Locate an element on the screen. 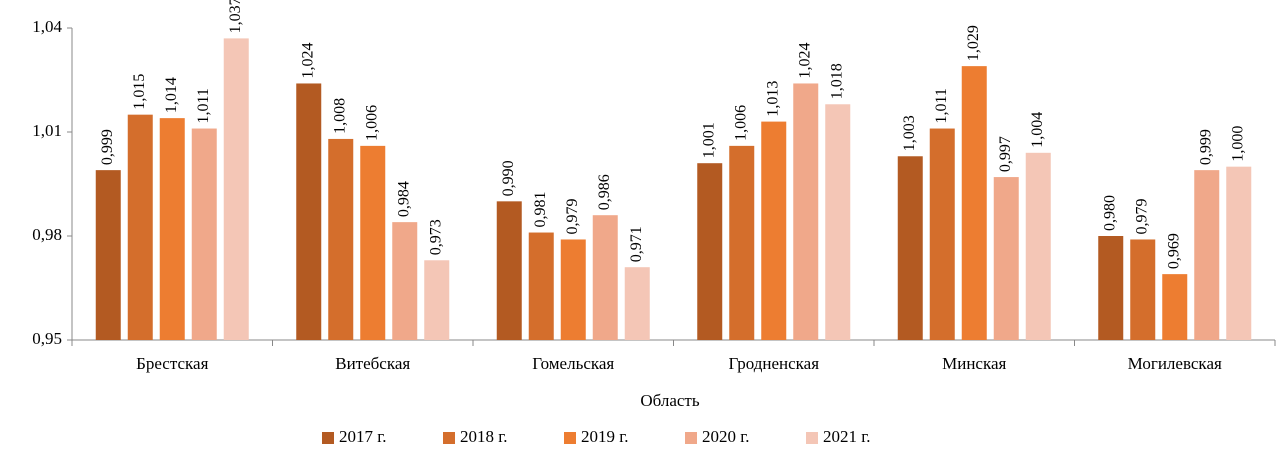 This screenshot has height=451, width=1278. value-label: 1,008 is located at coordinates (339, 116).